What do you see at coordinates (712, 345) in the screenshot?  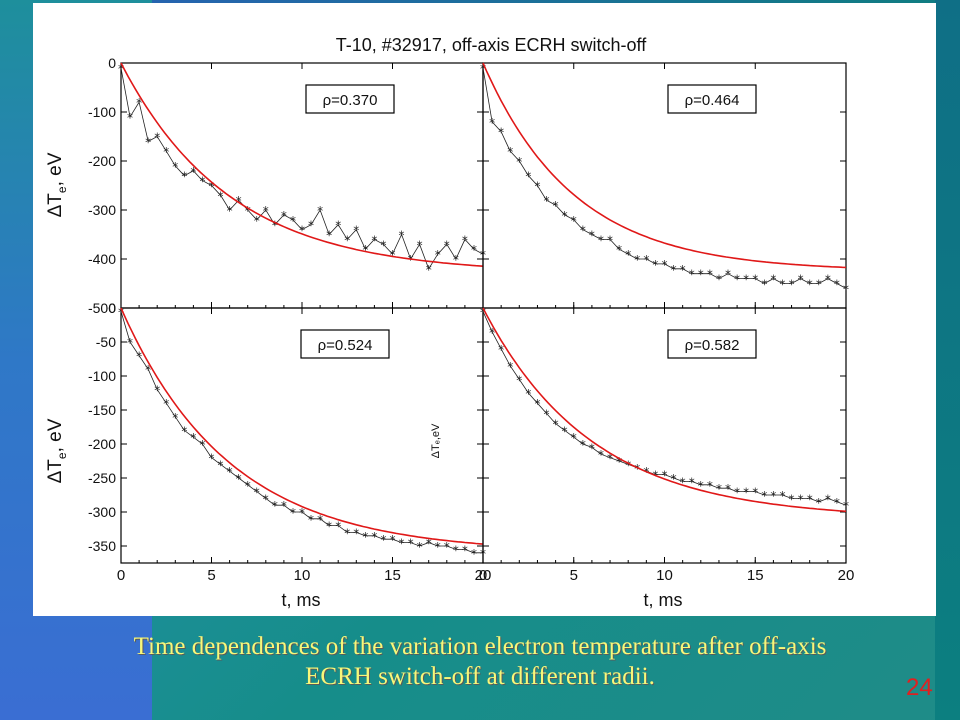 I see `rho-label: ρ=0.582` at bounding box center [712, 345].